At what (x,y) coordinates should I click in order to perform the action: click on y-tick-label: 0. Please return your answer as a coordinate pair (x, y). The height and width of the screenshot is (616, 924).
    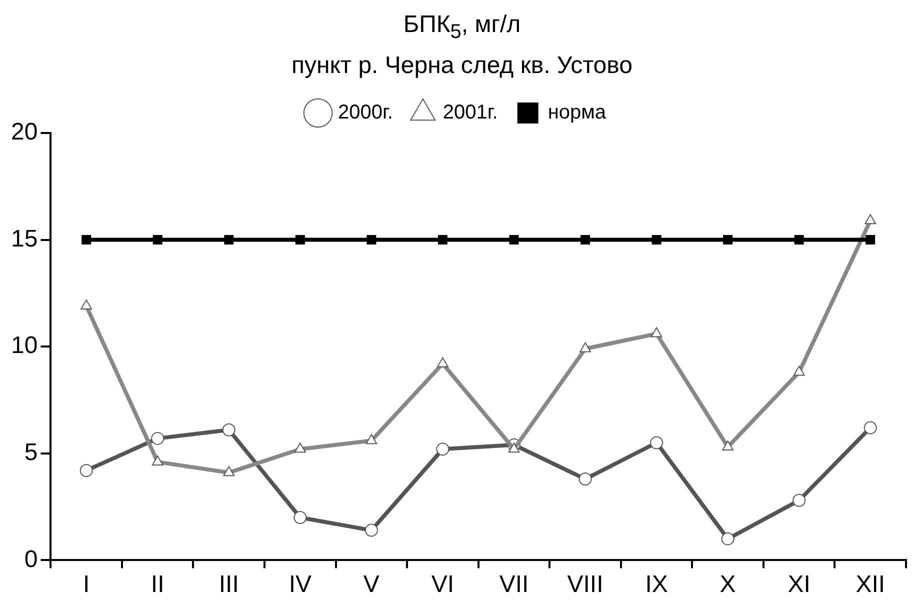
    Looking at the image, I should click on (31, 559).